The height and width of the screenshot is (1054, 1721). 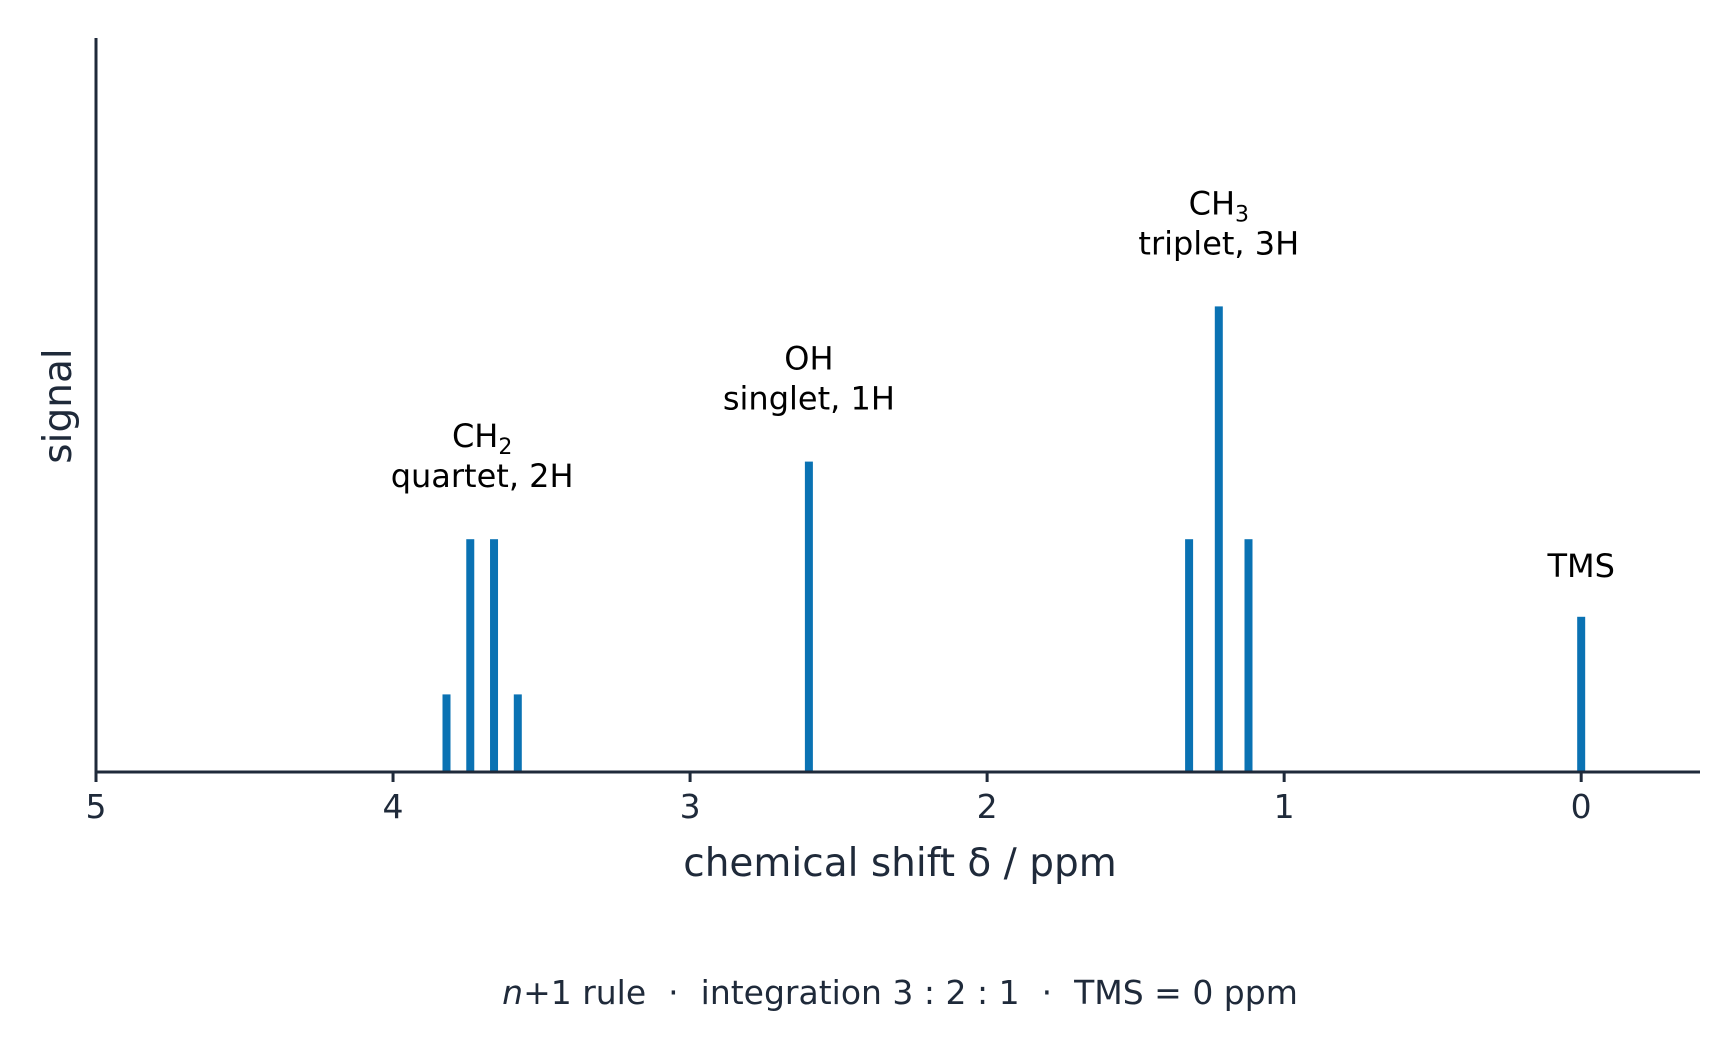 I want to click on x-tick-label: 4, so click(x=393, y=806).